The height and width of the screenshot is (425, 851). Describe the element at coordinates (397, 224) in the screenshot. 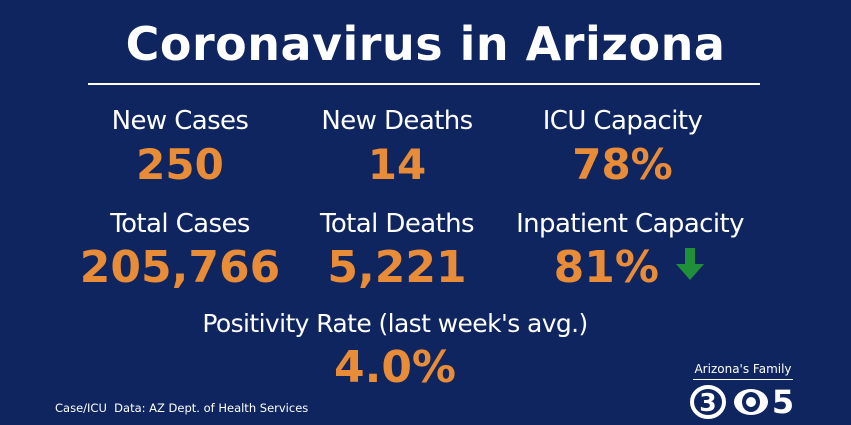

I see `stat-label: Total Deaths` at that location.